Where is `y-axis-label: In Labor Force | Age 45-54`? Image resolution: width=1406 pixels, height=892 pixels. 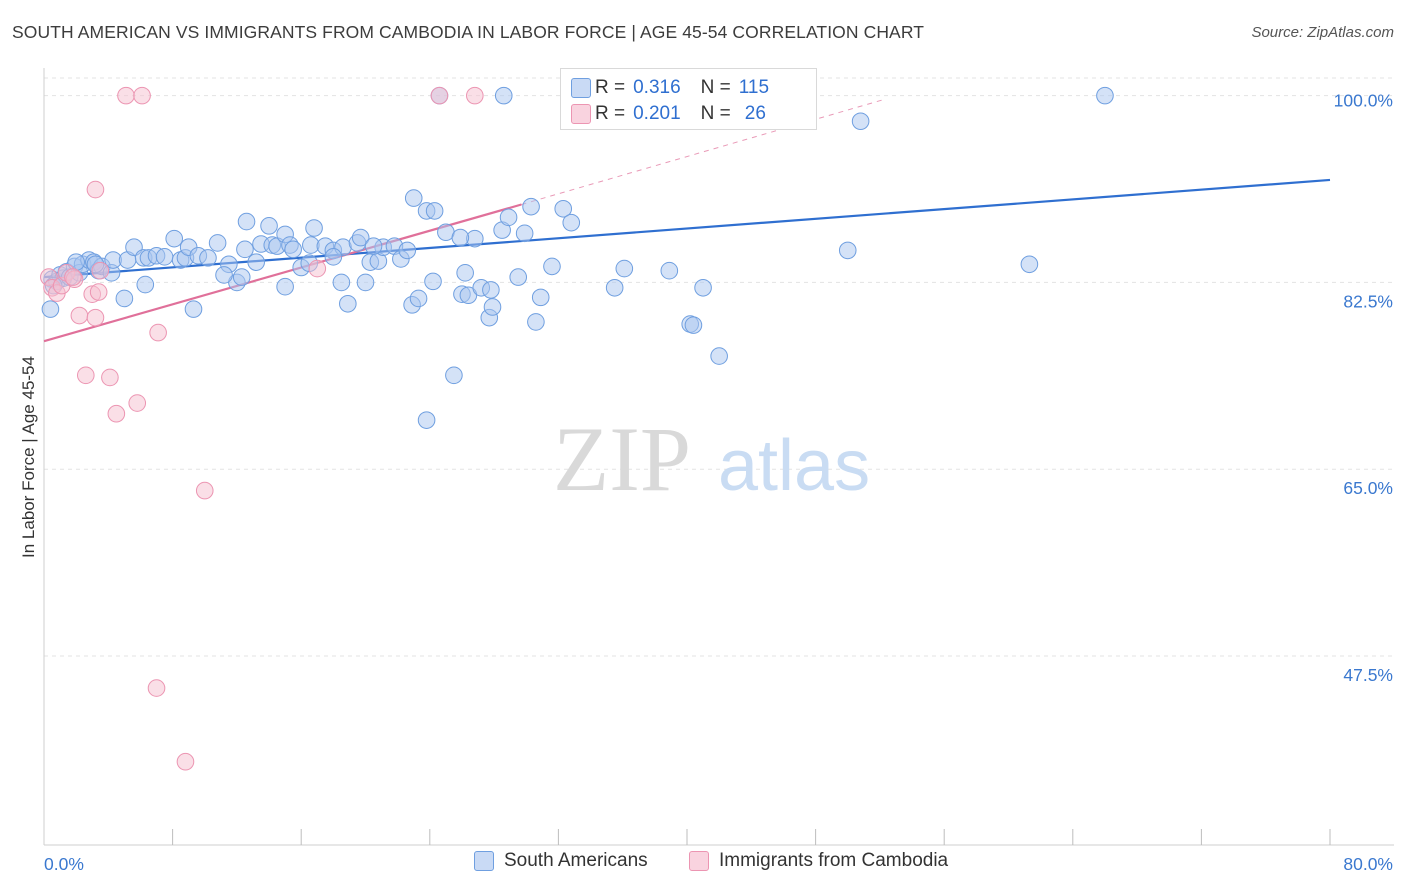 y-axis-label: In Labor Force | Age 45-54 is located at coordinates (28, 457).